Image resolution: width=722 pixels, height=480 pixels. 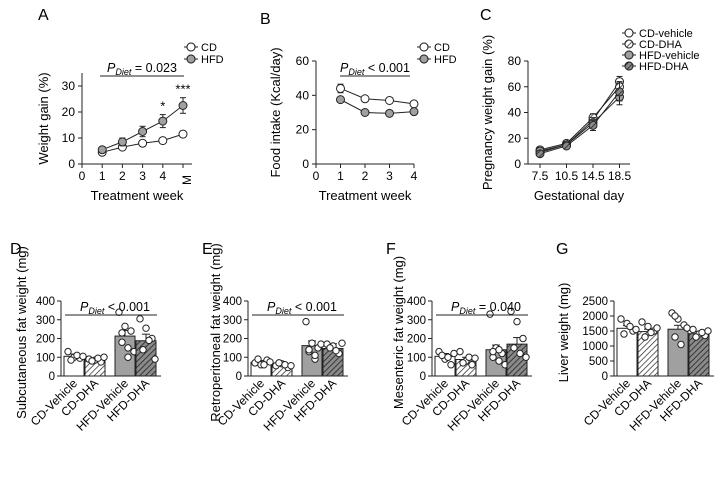 I want to click on panel-letter: G, so click(x=562, y=249).